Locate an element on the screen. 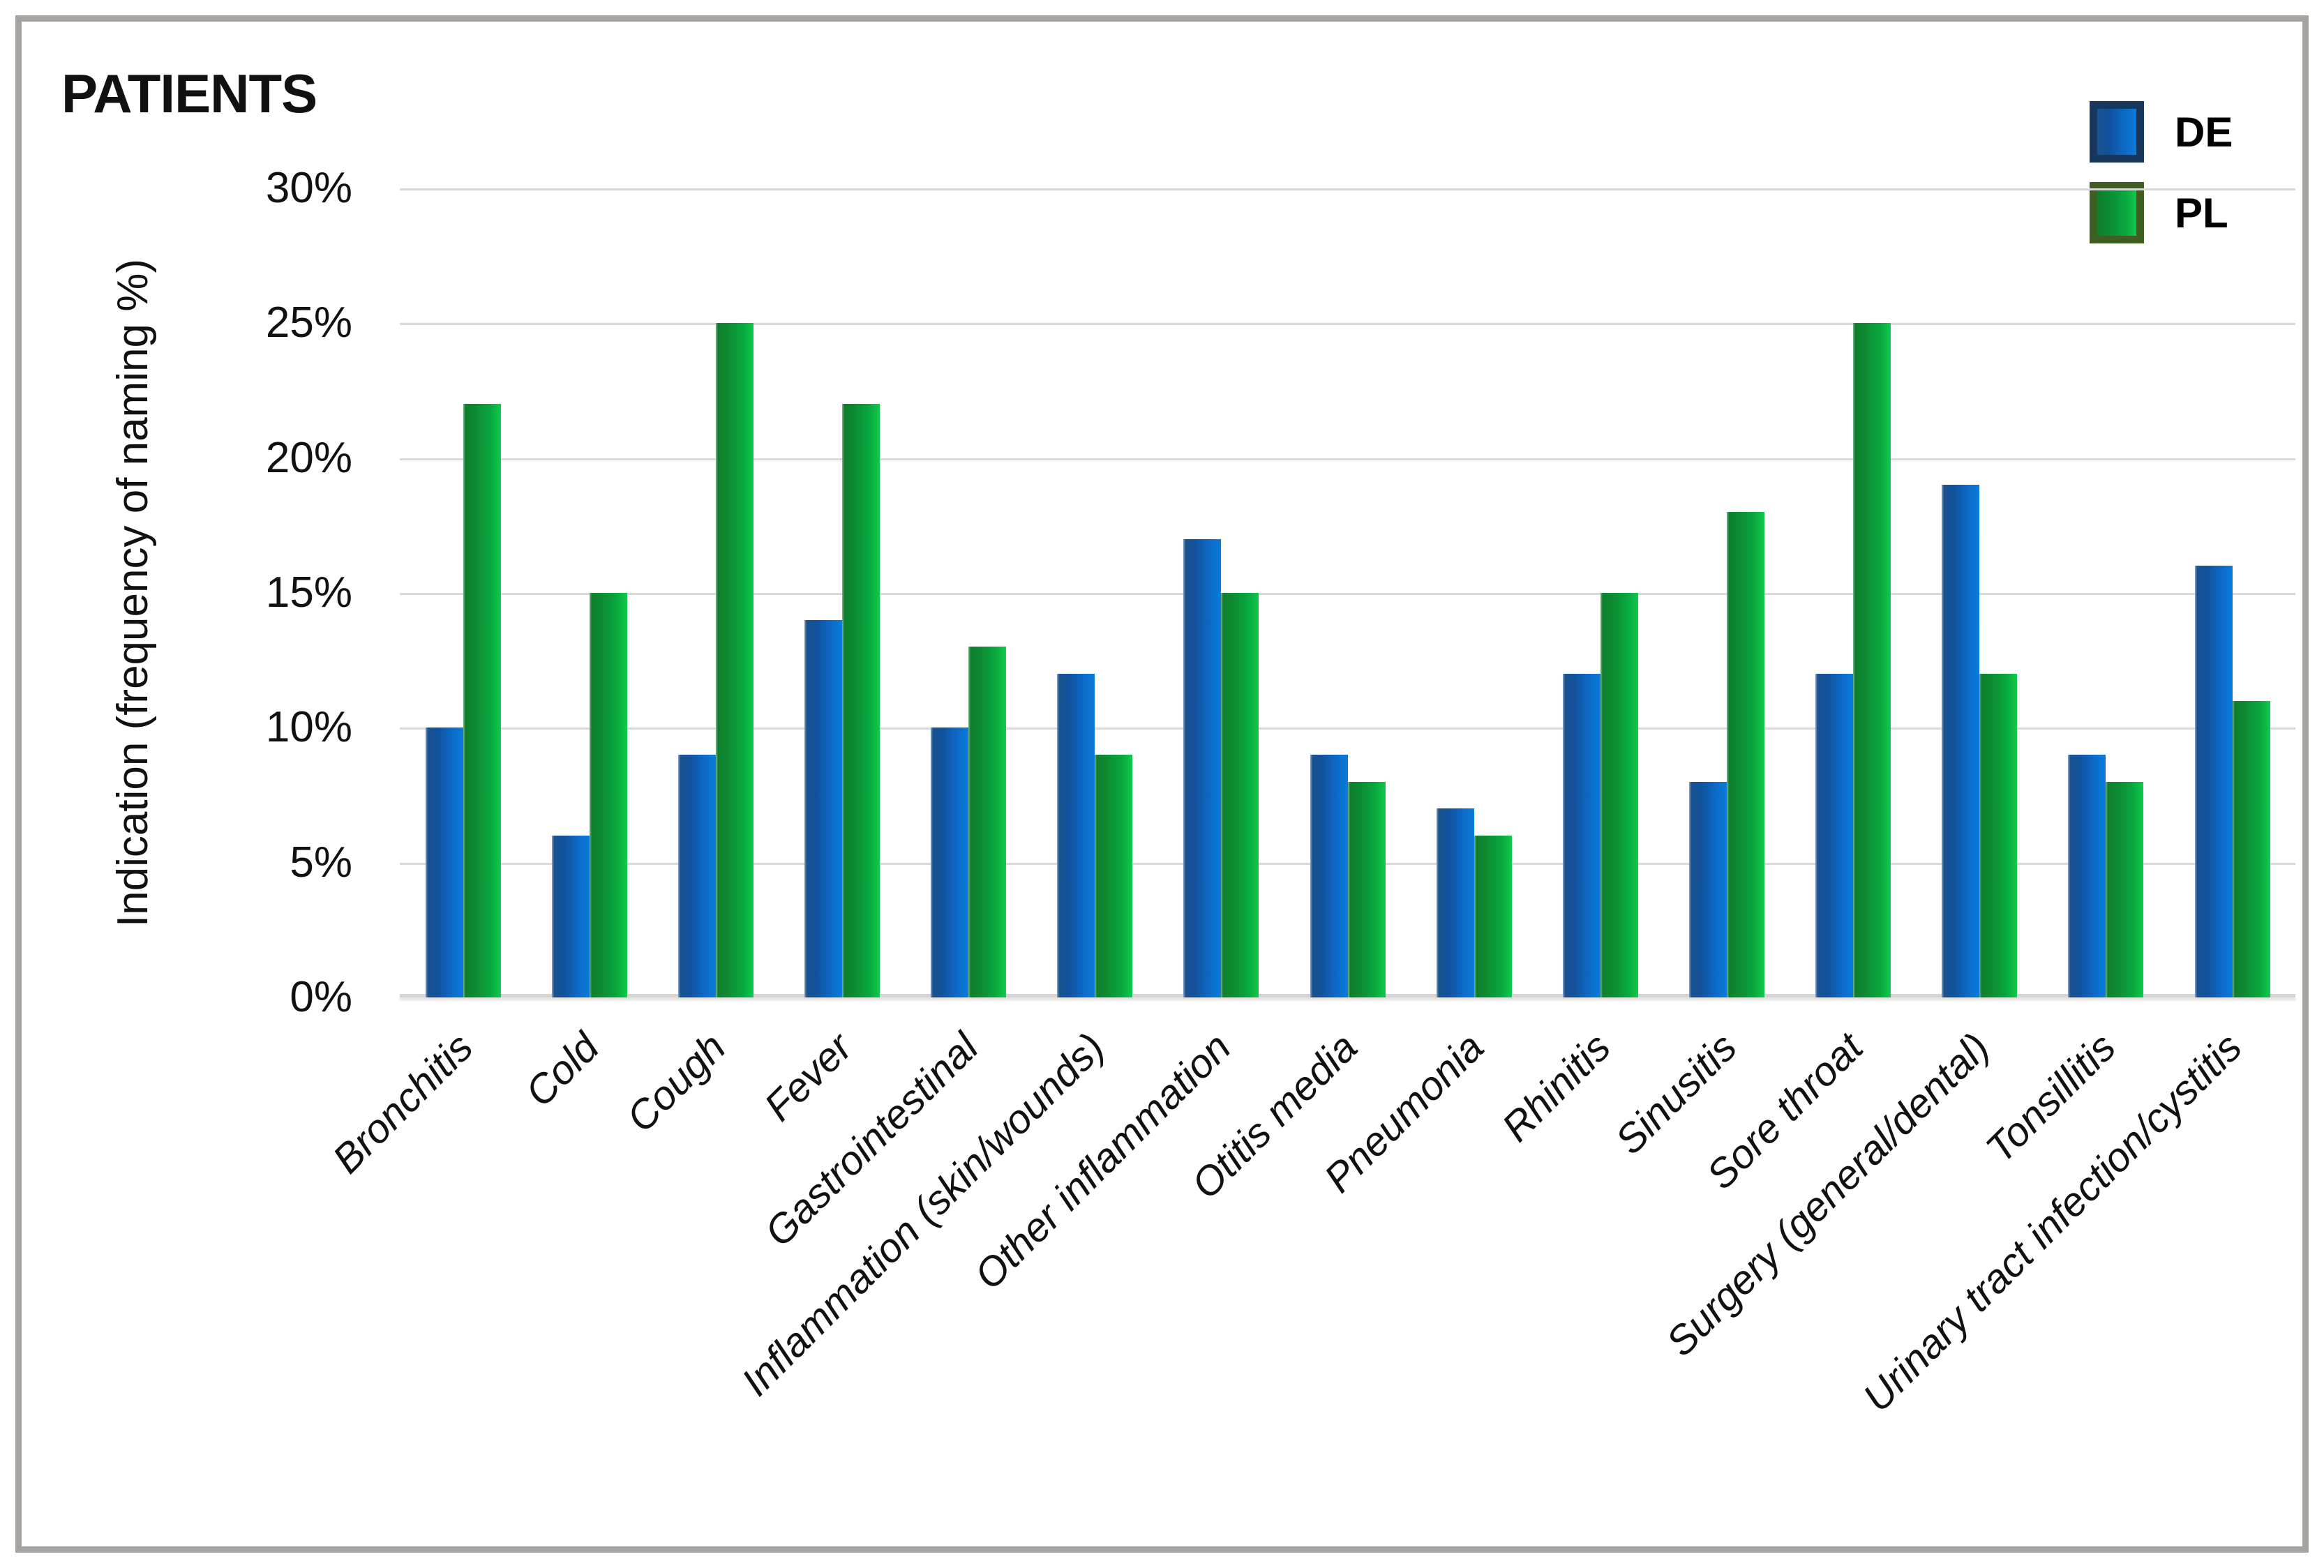 The width and height of the screenshot is (2324, 1568). y-tick-label: 10% is located at coordinates (308, 727).